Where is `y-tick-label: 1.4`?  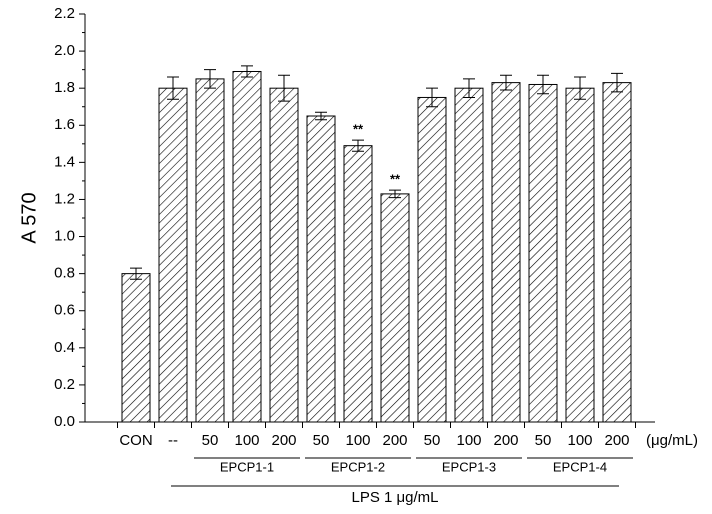
y-tick-label: 1.4 is located at coordinates (64, 161).